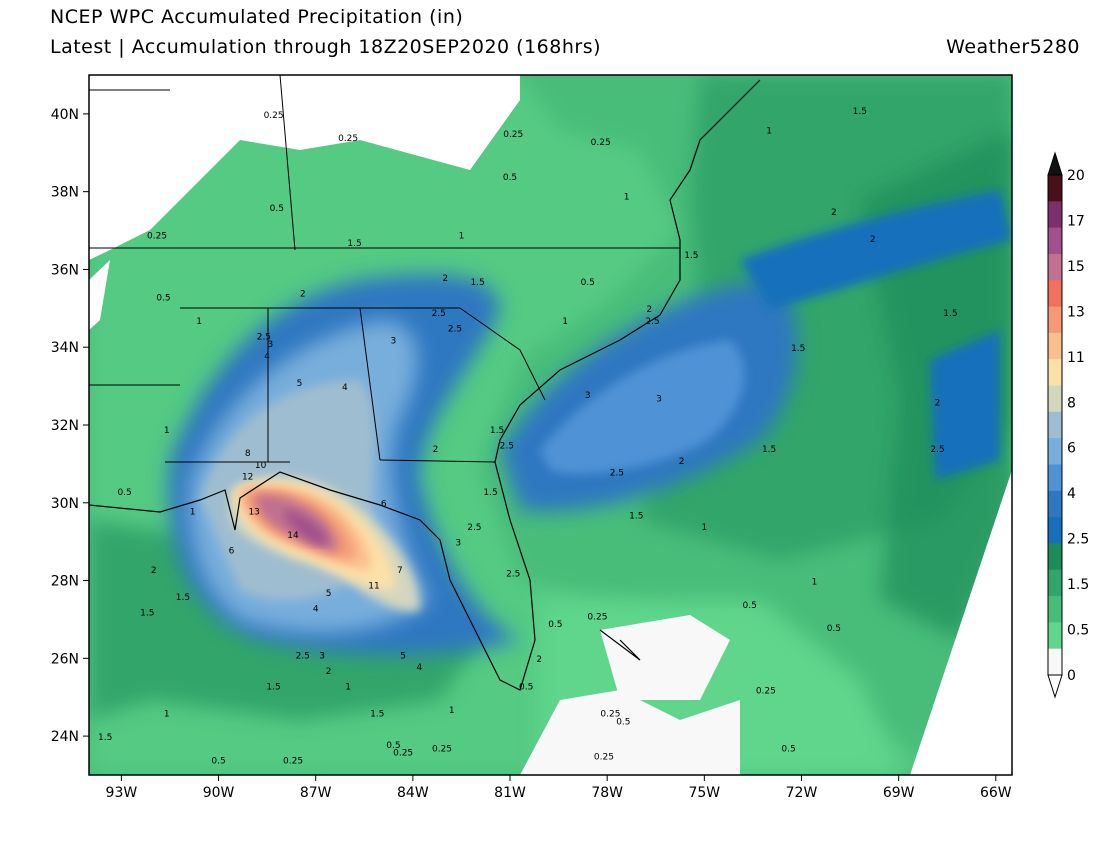 This screenshot has width=1100, height=850. Describe the element at coordinates (345, 388) in the screenshot. I see `contour-label: 4` at that location.